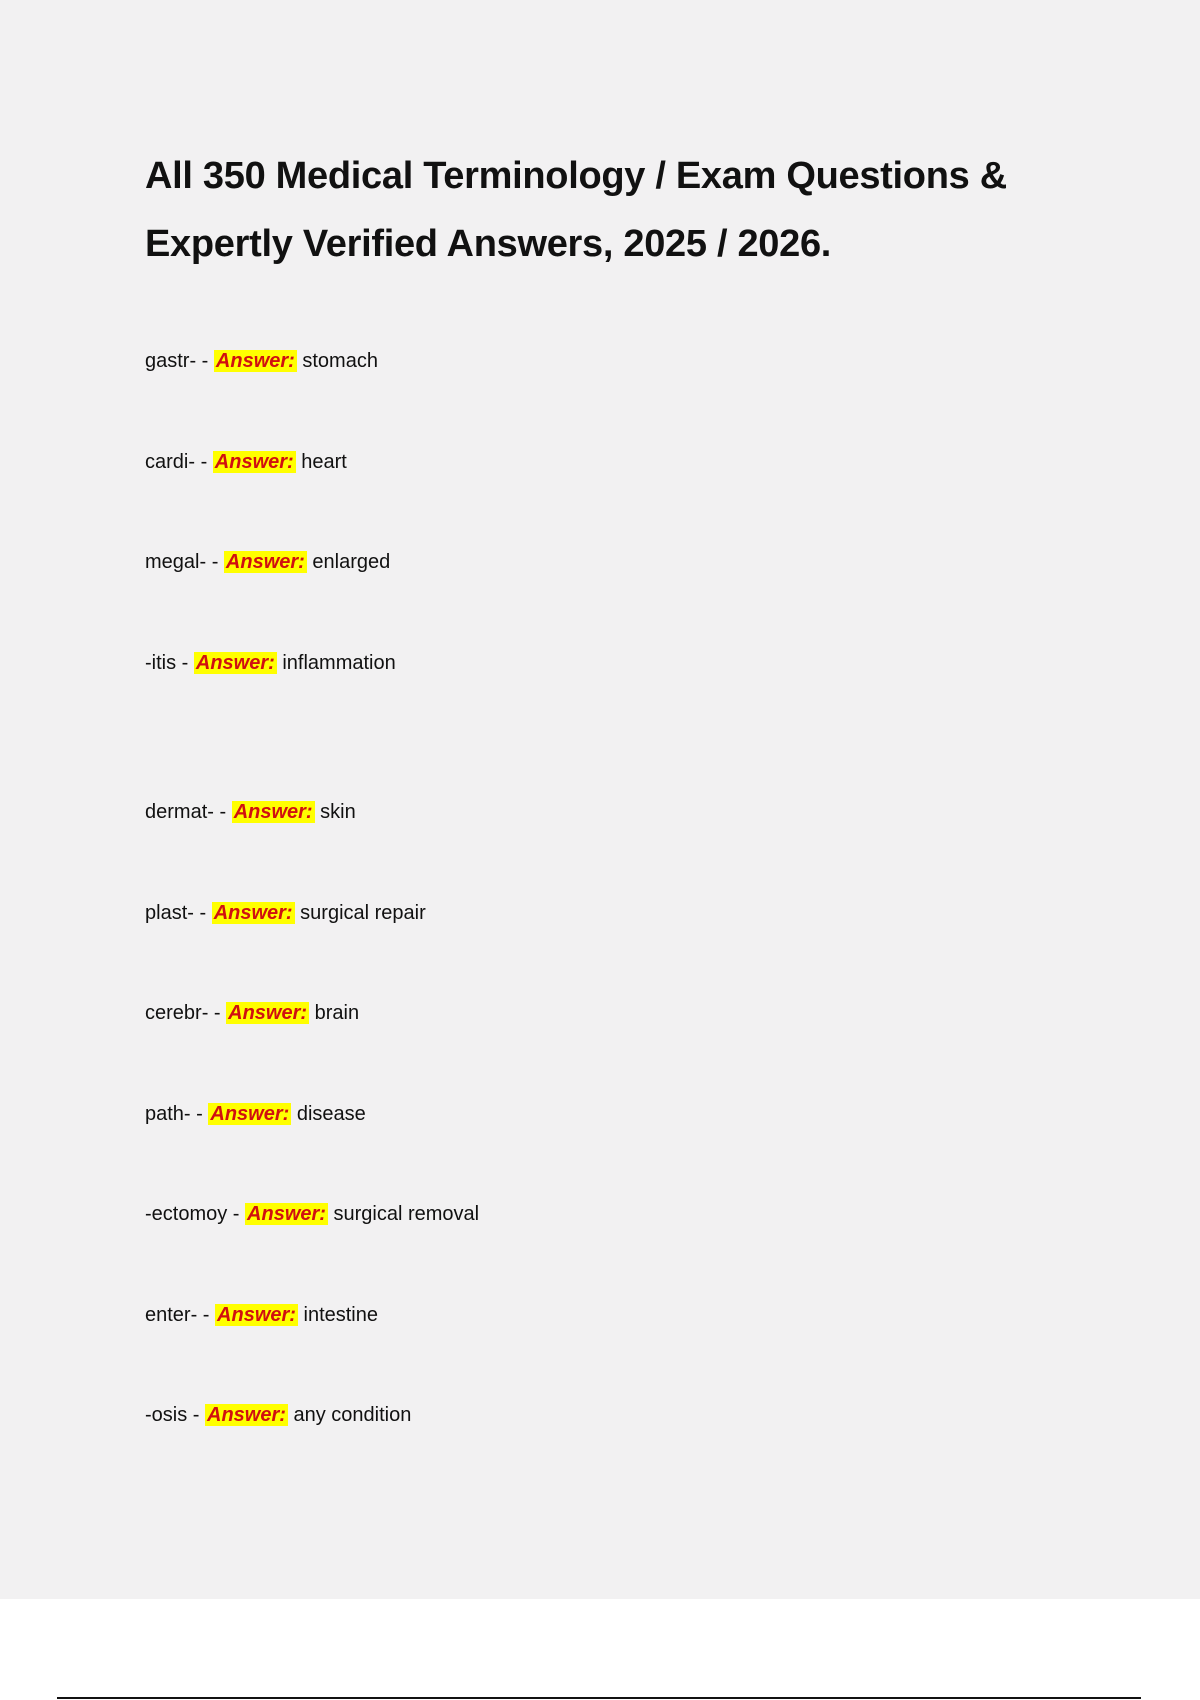 This screenshot has width=1200, height=1700. Describe the element at coordinates (312, 948) in the screenshot. I see `question-item: plast- - Answer: surgical repair` at that location.